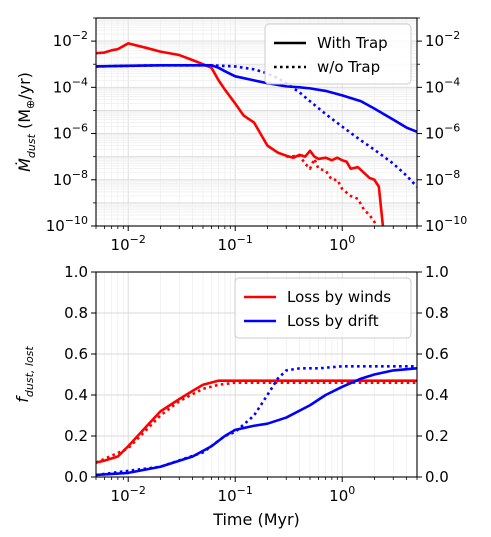 The height and width of the screenshot is (537, 491). Describe the element at coordinates (437, 477) in the screenshot. I see `y-tick-label-right: 0.0` at that location.